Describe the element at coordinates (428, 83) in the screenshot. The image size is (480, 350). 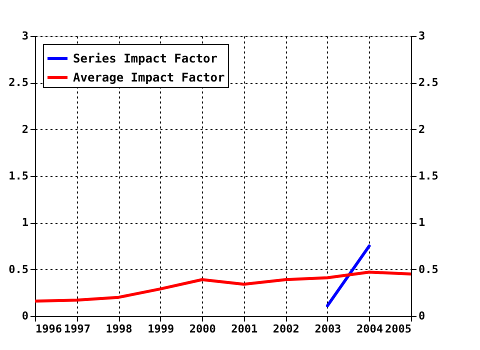
I see `y2-tick-label: 2.5` at that location.